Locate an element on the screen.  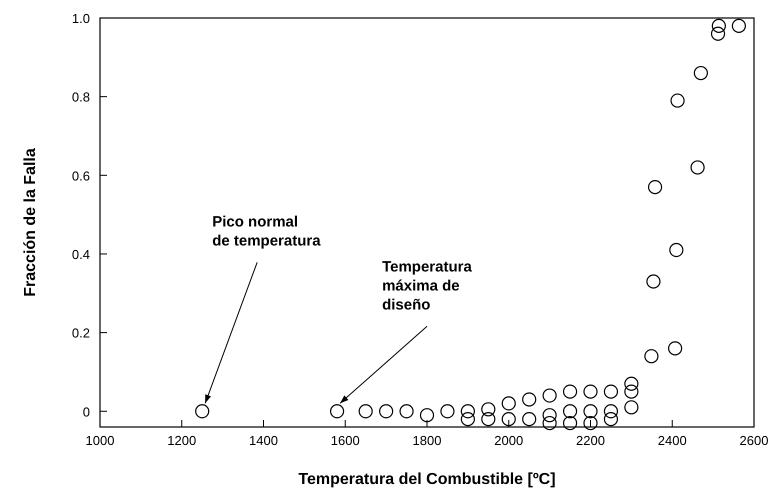
y-tick-label: 1.0 is located at coordinates (81, 18).